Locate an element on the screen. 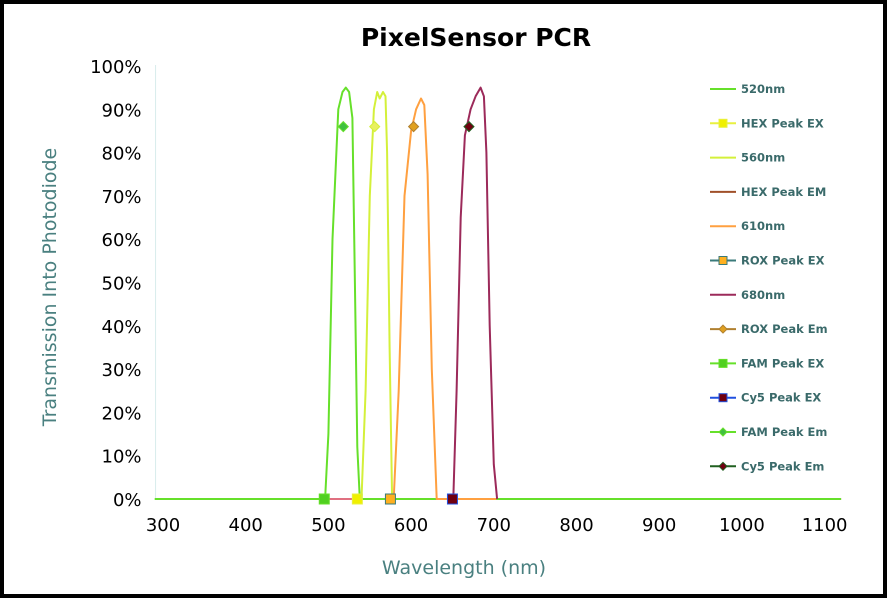 This screenshot has width=887, height=598. x-tick-label: 300 is located at coordinates (163, 525).